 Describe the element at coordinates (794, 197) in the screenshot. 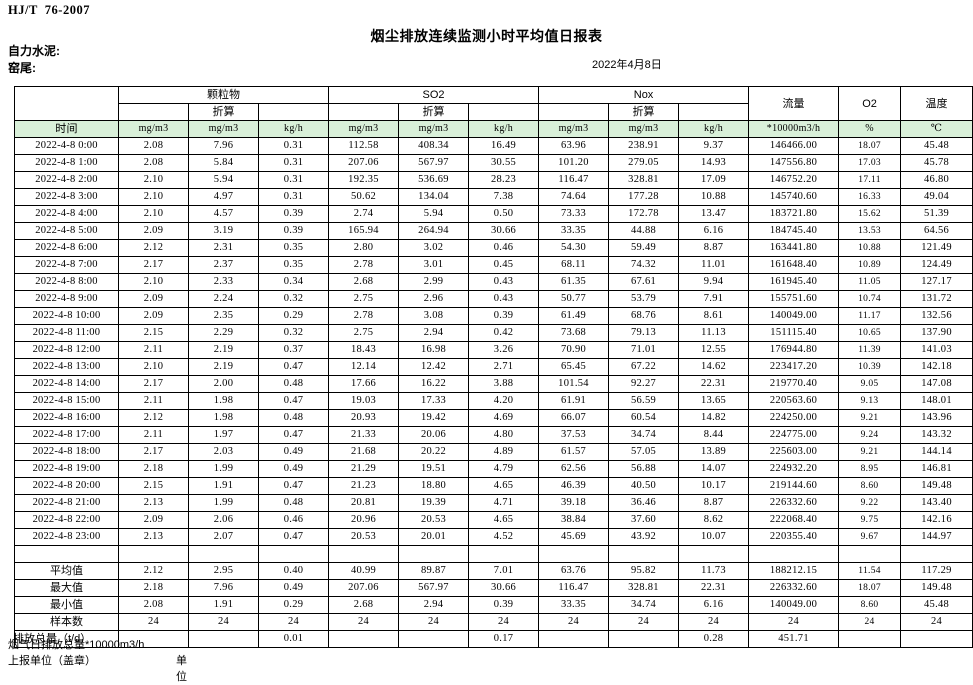

I see `table-row-flow: 145740.60` at that location.